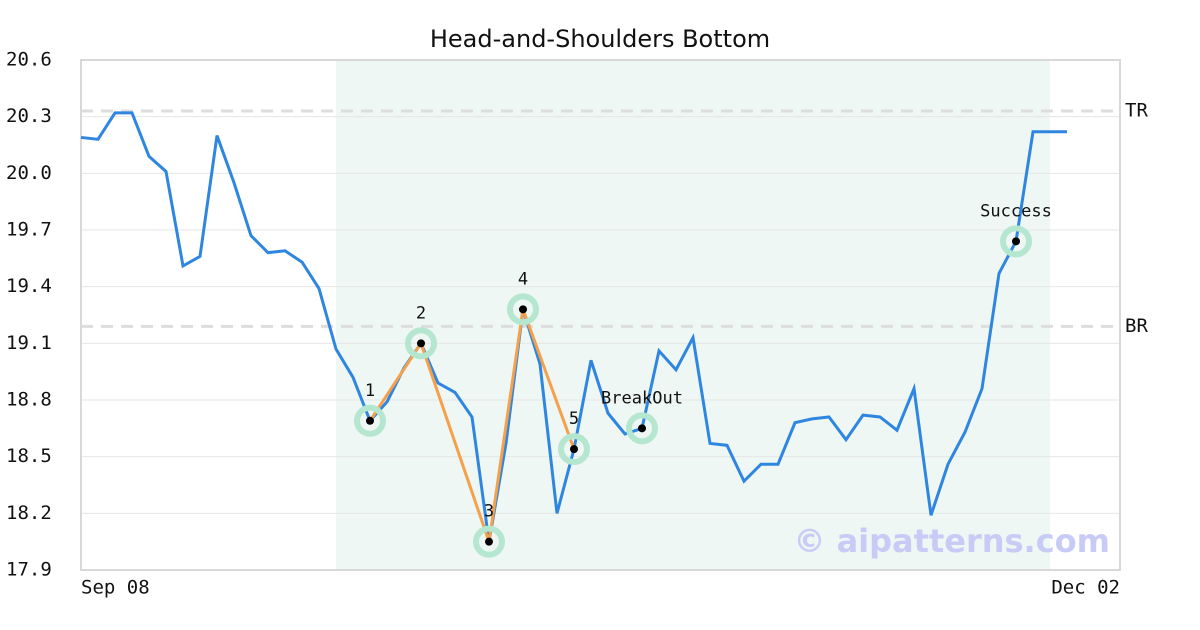  I want to click on y-tick-label: 18.8, so click(29, 400).